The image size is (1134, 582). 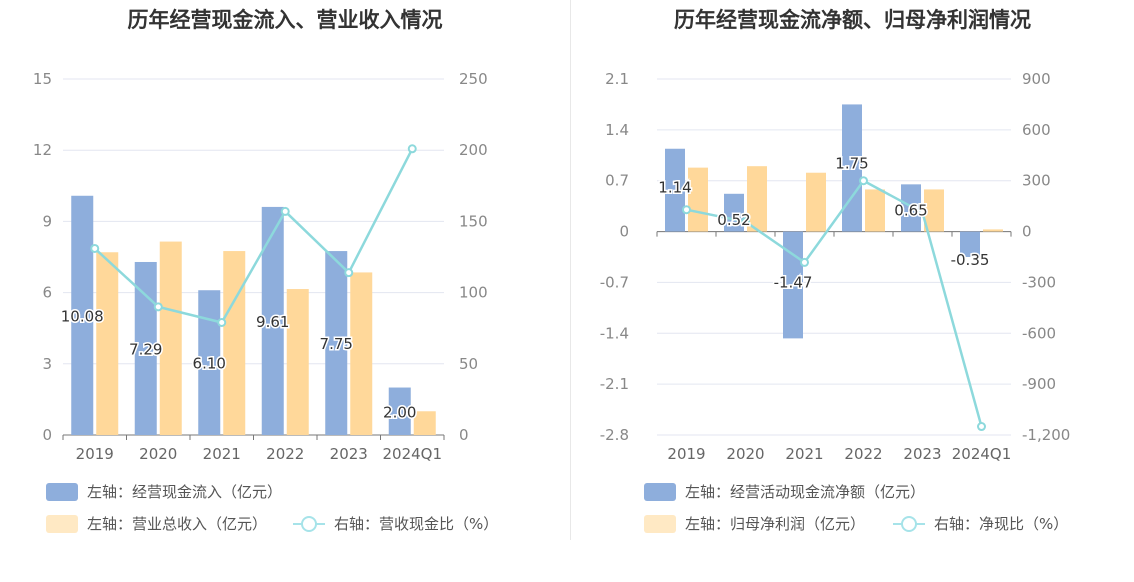 I want to click on legend-item-net-ratio: 右轴：净现比（%）, so click(x=980, y=523).